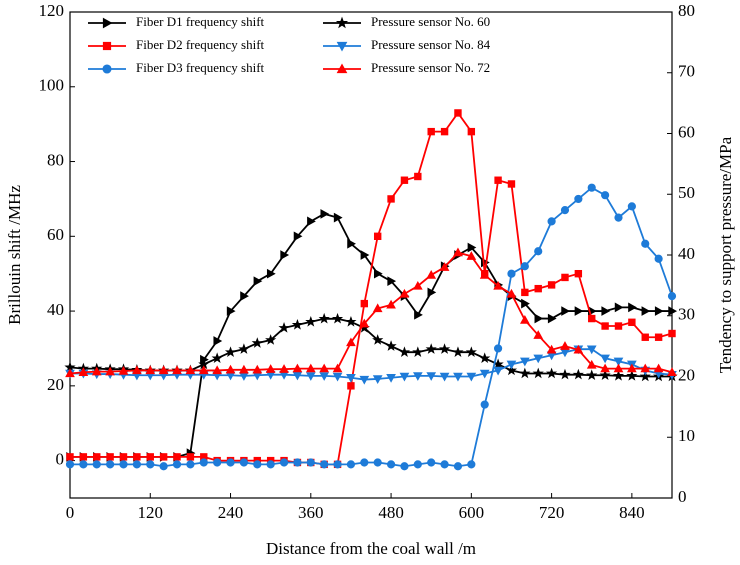 This screenshot has height=565, width=740. What do you see at coordinates (632, 512) in the screenshot?
I see `x-tick-label: 840` at bounding box center [632, 512].